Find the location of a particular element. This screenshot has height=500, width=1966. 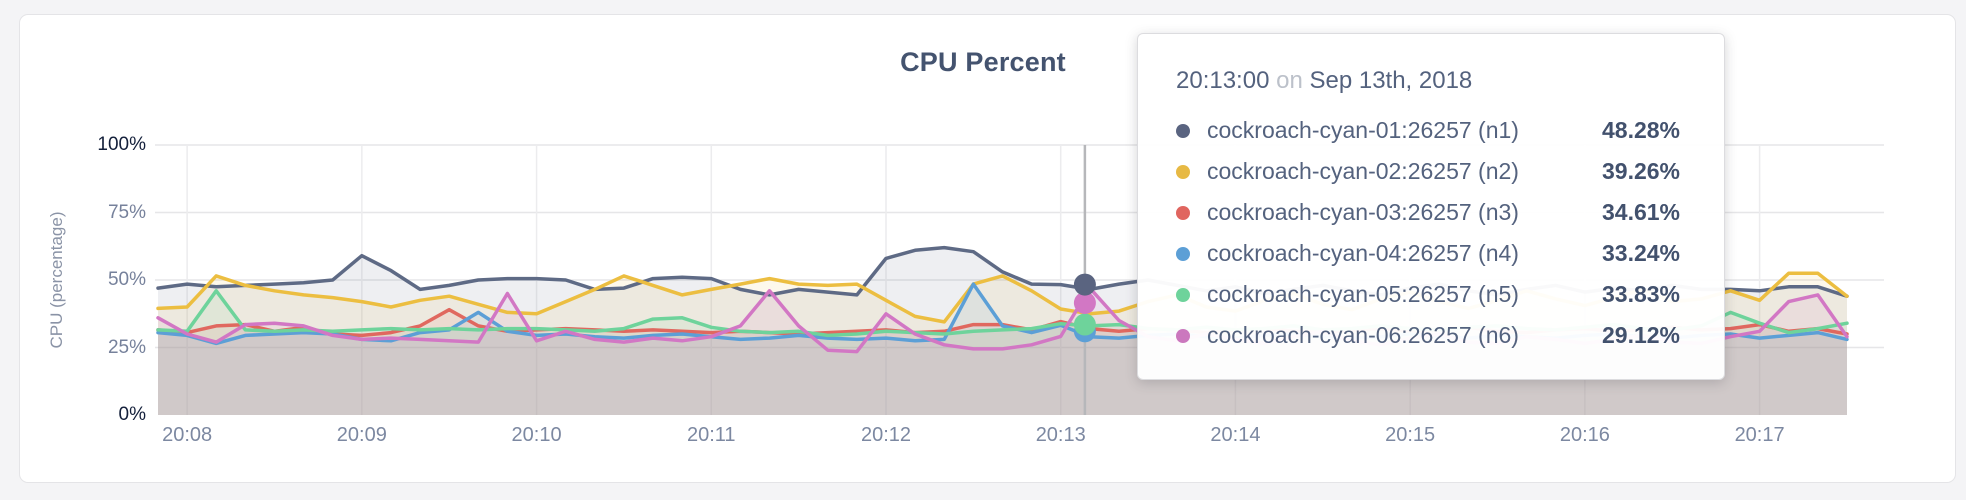

x-tick-label: 20:08 is located at coordinates (187, 435).